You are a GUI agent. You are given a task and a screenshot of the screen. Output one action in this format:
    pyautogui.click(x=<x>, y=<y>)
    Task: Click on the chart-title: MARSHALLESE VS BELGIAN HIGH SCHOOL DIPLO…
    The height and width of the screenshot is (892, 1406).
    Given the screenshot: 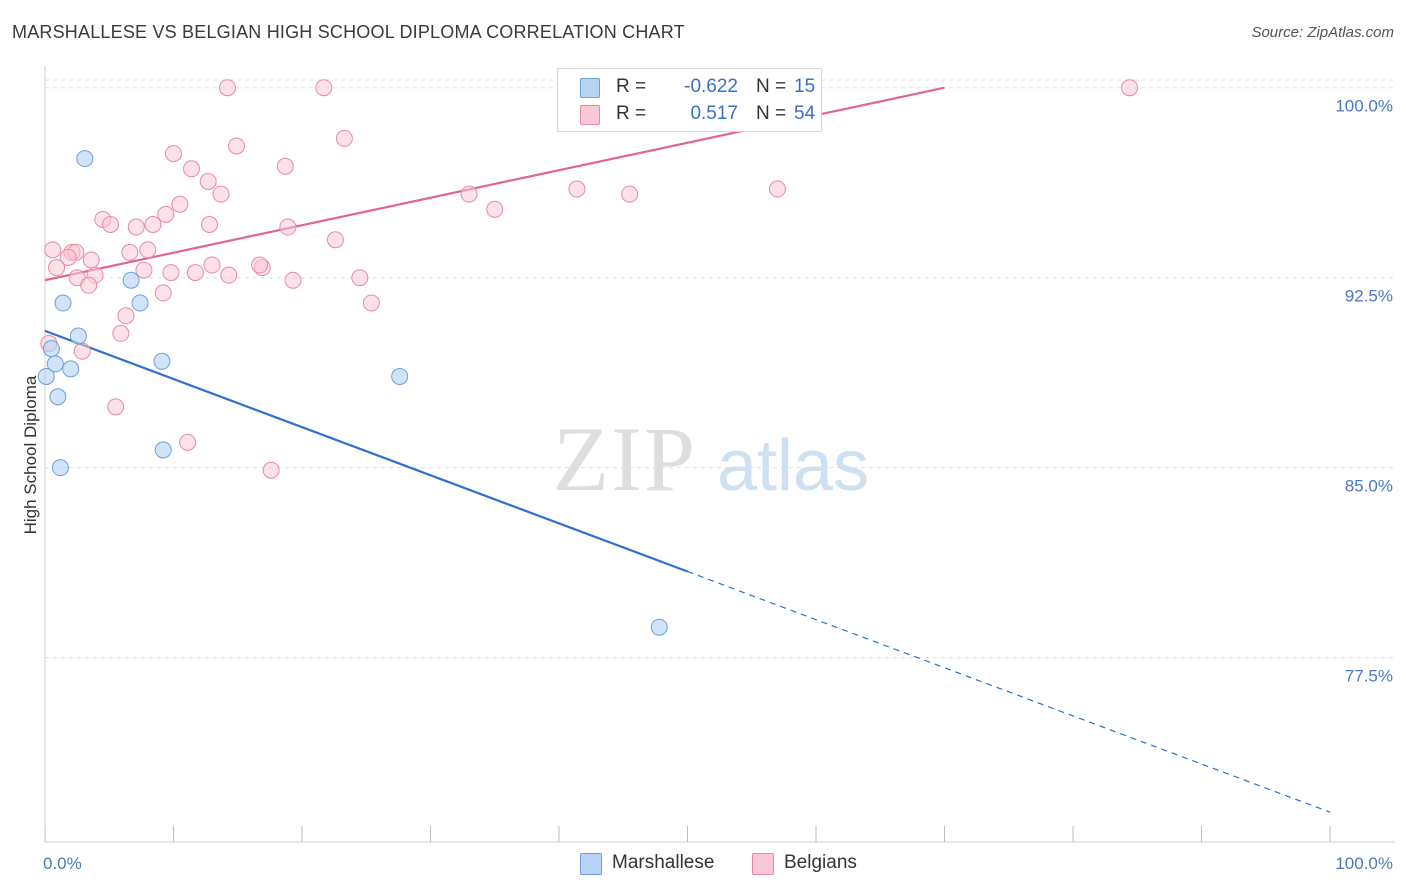 What is the action you would take?
    pyautogui.click(x=348, y=32)
    